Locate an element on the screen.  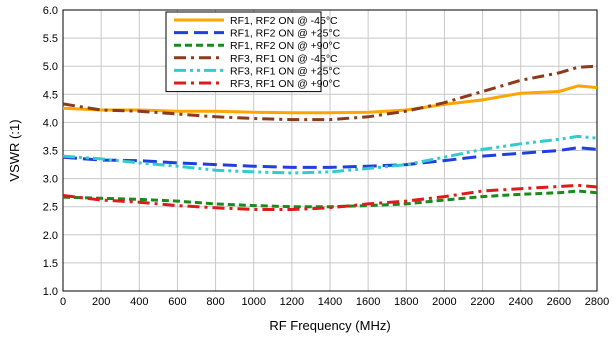
legend-label-3: RF1, RF2 ON @ +90°C is located at coordinates (285, 46).